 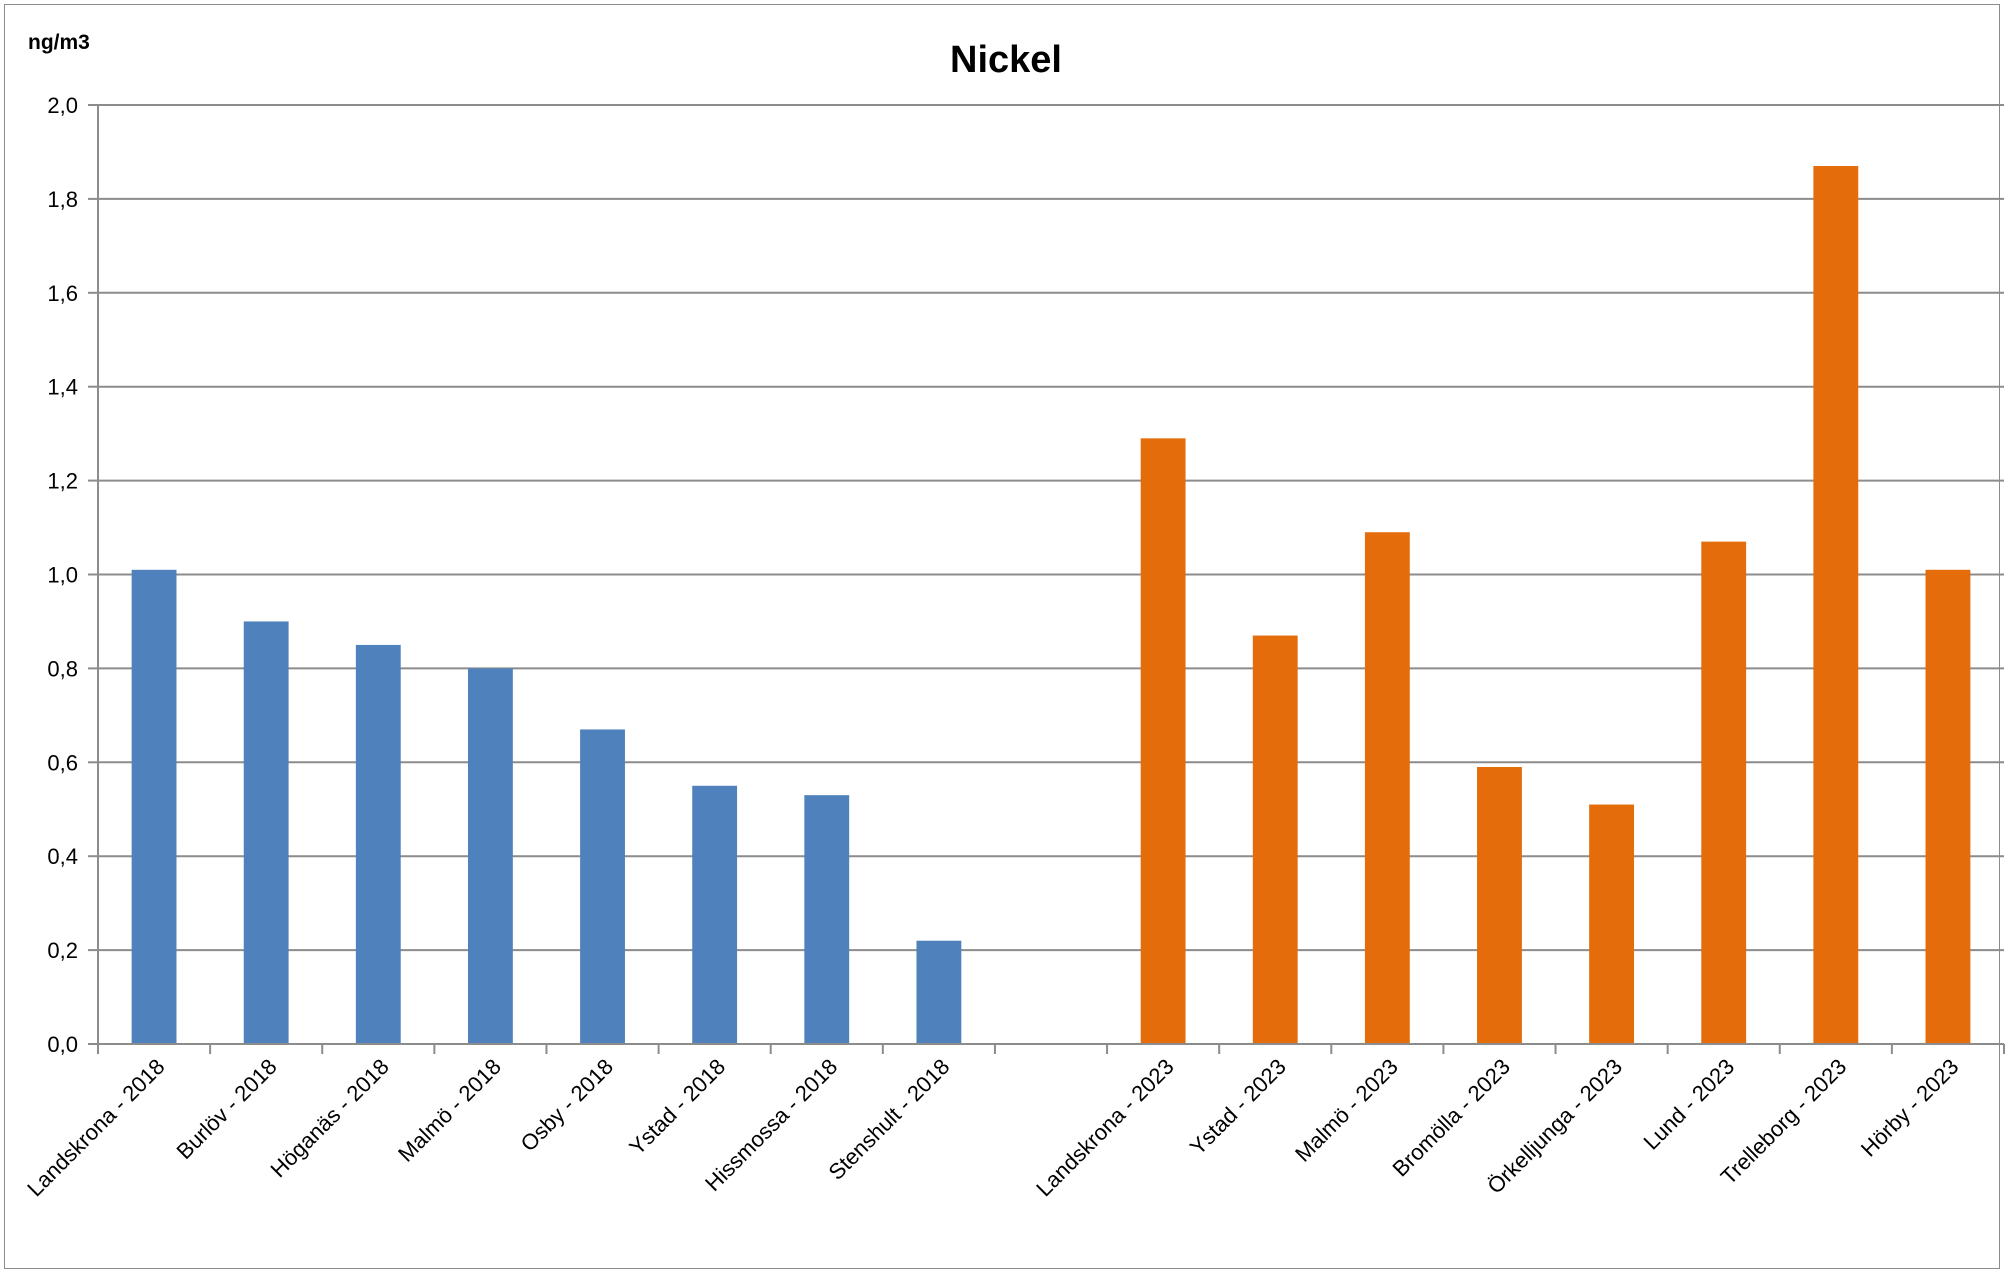 What do you see at coordinates (1910, 1108) in the screenshot?
I see `x-tick-label: Hörby - 2023` at bounding box center [1910, 1108].